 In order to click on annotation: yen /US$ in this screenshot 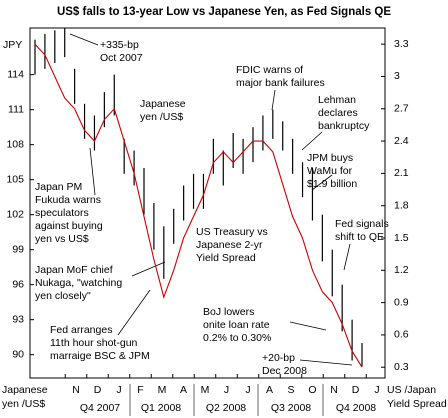, I will do `click(161, 117)`.